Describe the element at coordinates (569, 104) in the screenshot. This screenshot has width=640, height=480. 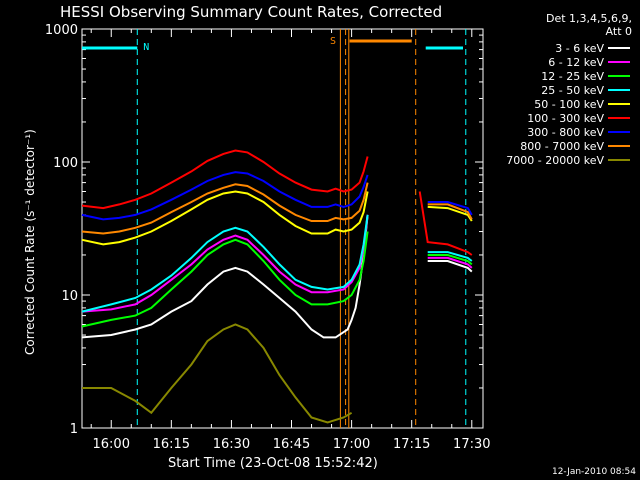
I see `legend-label: 50 - 100 keV` at that location.